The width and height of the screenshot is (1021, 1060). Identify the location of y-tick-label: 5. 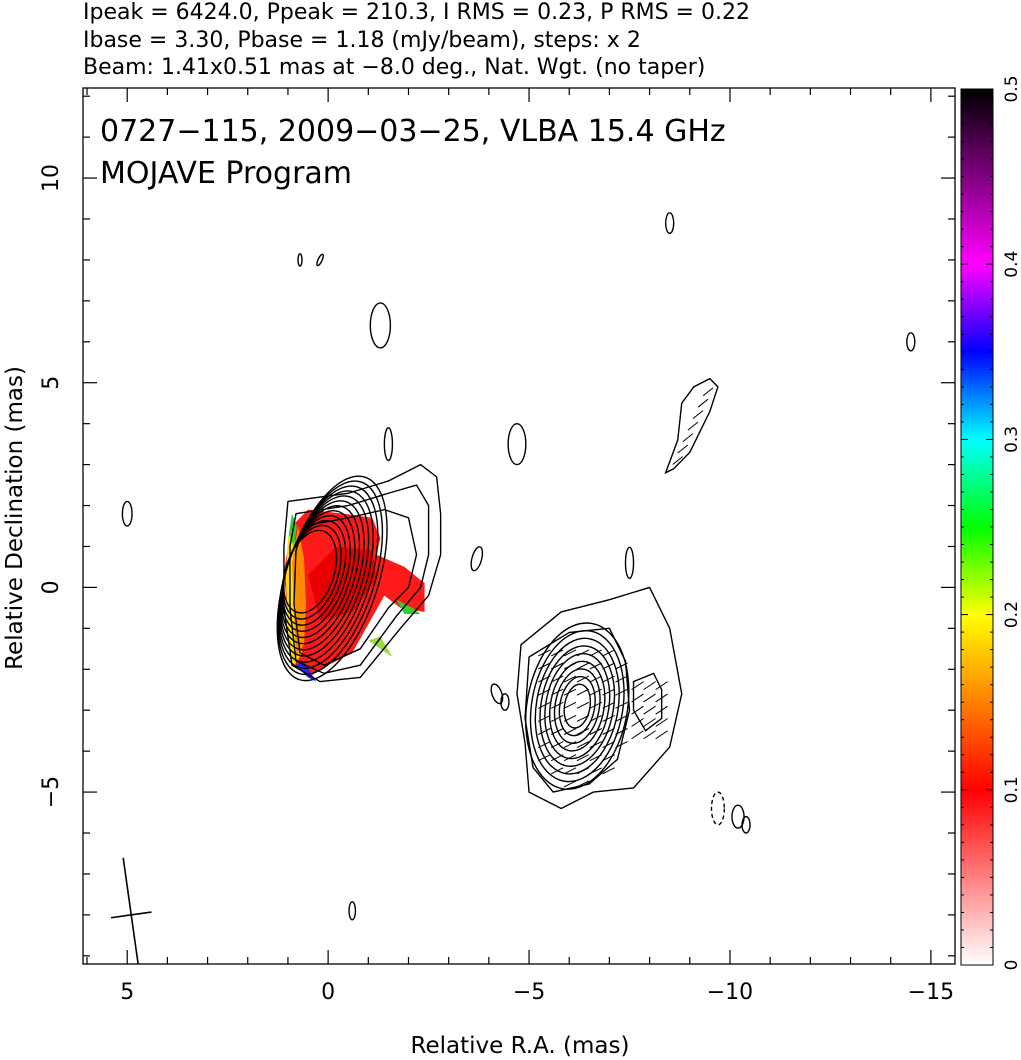
(51, 383).